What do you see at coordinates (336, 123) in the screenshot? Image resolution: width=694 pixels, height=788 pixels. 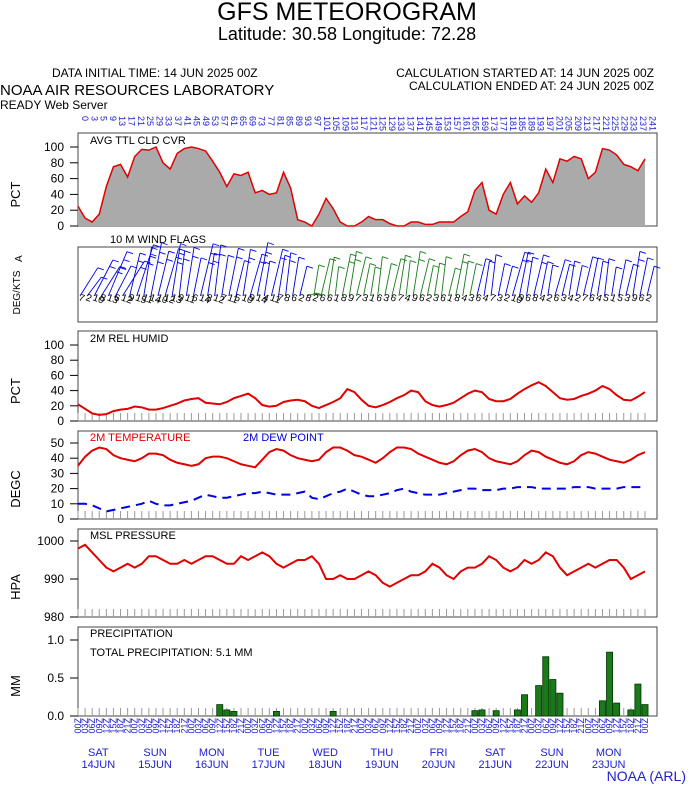 I see `angle-label: 105` at bounding box center [336, 123].